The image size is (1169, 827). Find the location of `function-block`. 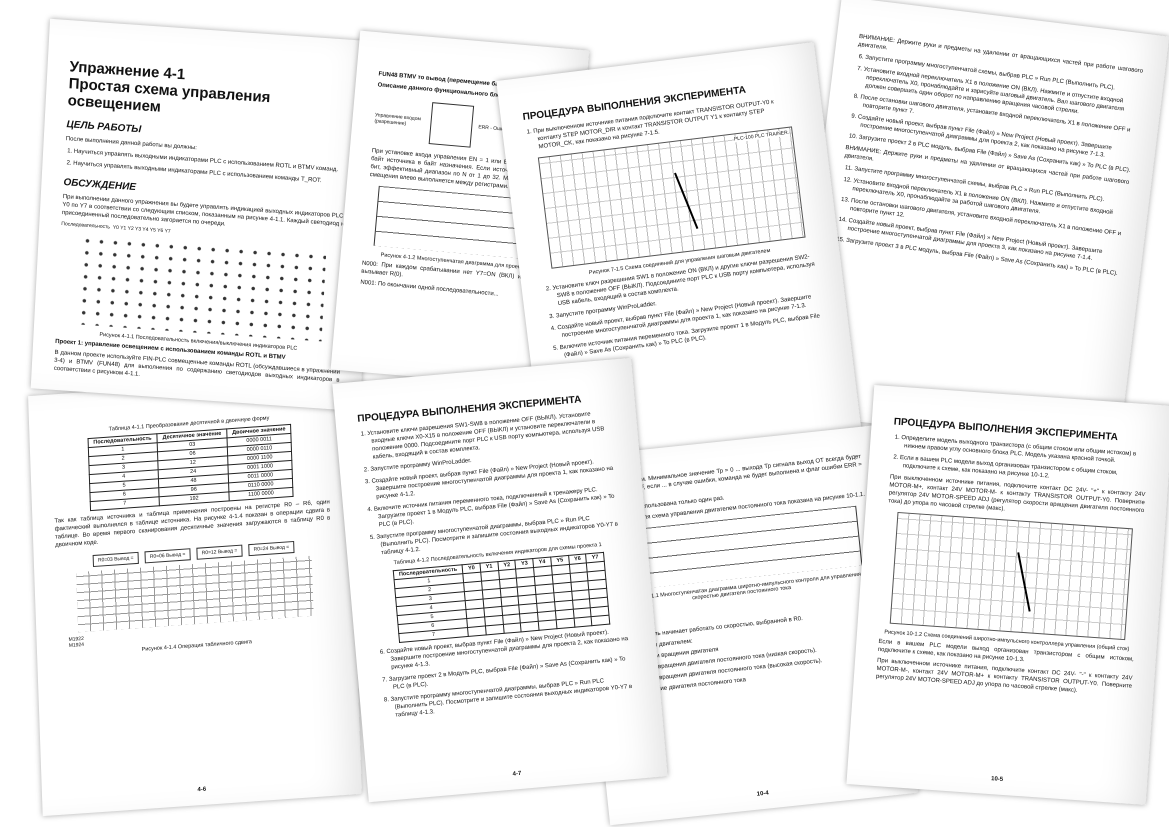

function-block is located at coordinates (451, 125).